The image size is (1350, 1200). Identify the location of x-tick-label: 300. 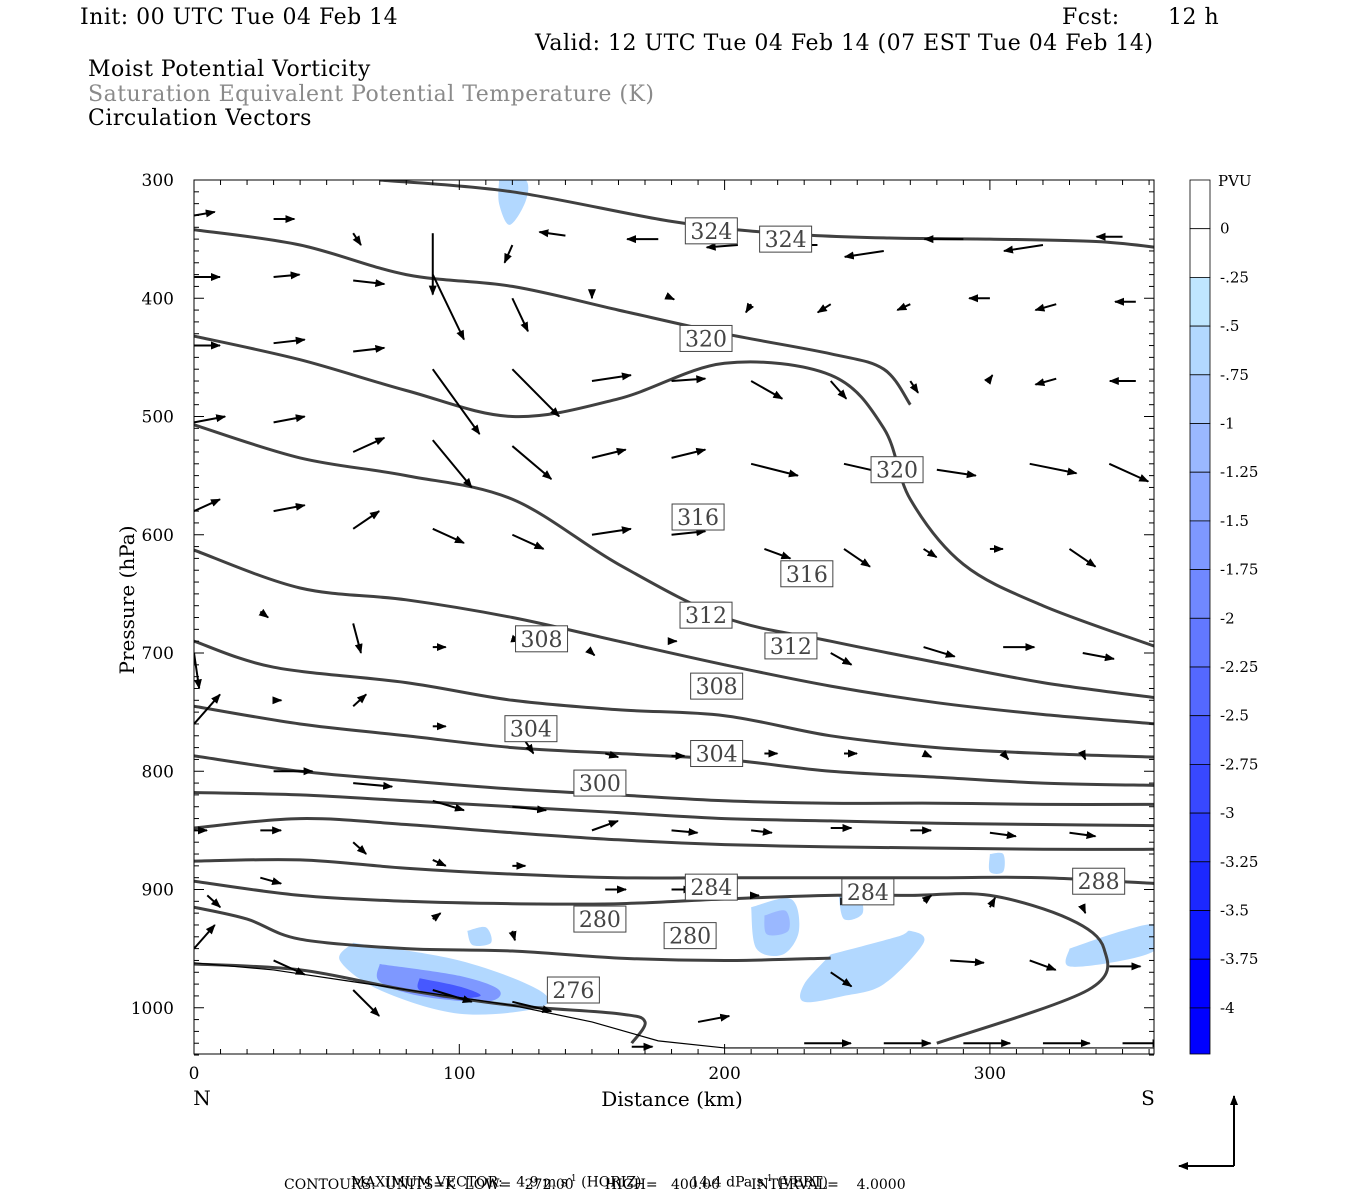
(990, 1074).